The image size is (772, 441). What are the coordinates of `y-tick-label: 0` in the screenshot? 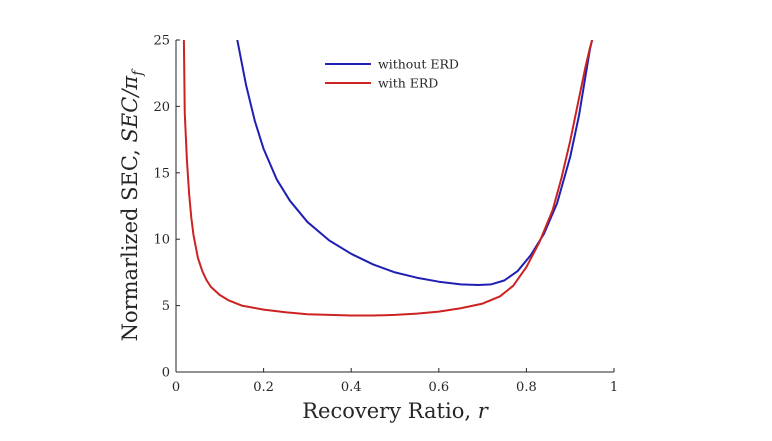 It's located at (166, 373).